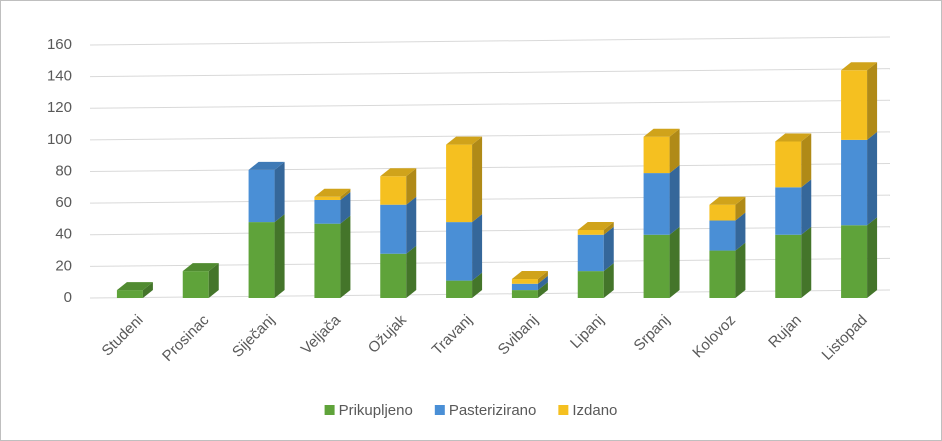 This screenshot has width=942, height=441. Describe the element at coordinates (59, 107) in the screenshot. I see `y-tick-label: 120` at that location.